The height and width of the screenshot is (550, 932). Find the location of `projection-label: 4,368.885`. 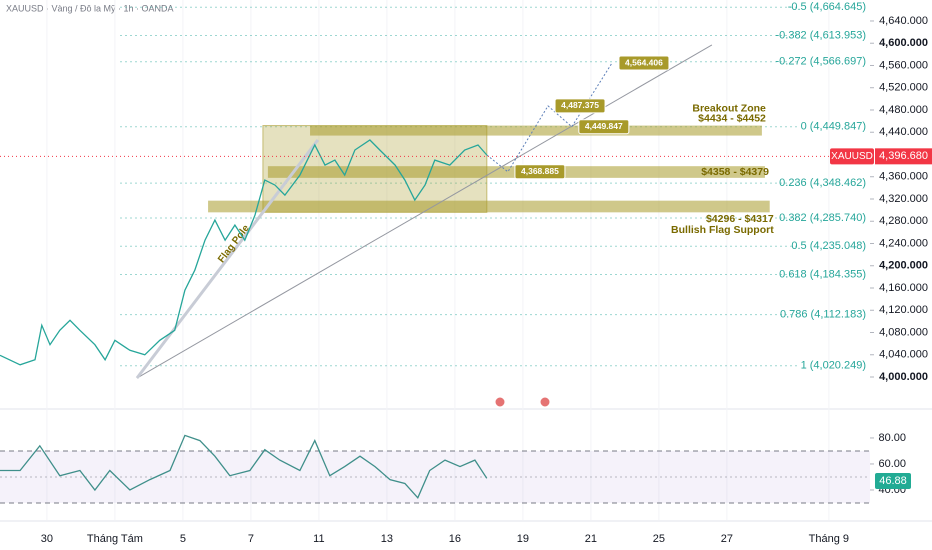

projection-label: 4,368.885 is located at coordinates (540, 171).